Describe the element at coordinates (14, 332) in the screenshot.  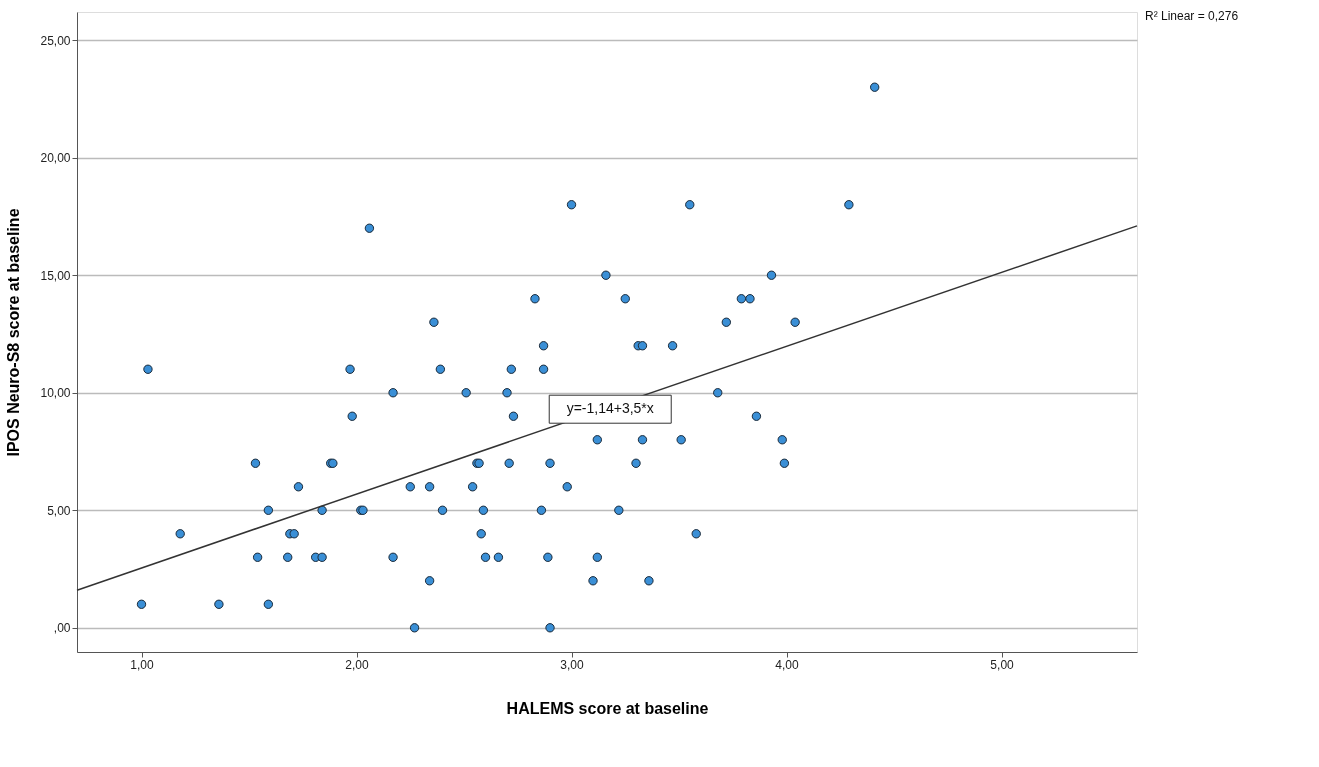
I see `y-axis-title: IPOS Neuro-S8 score at baseline` at that location.